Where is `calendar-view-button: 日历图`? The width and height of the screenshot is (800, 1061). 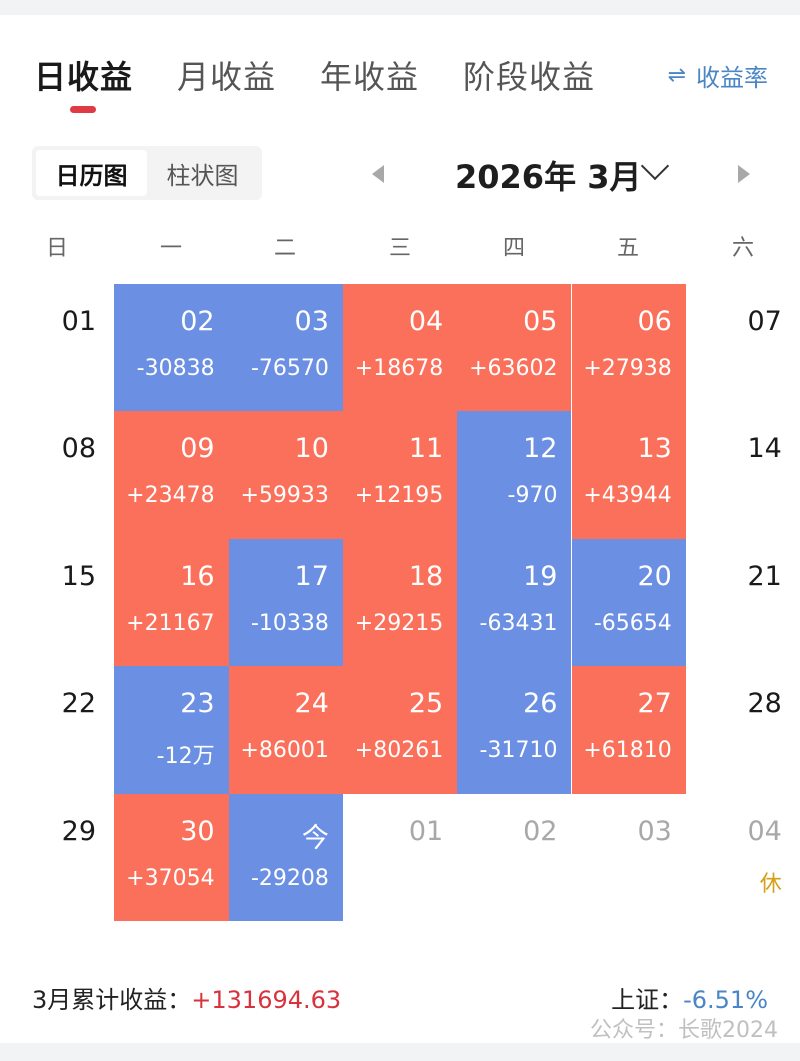
calendar-view-button: 日历图 is located at coordinates (91, 173).